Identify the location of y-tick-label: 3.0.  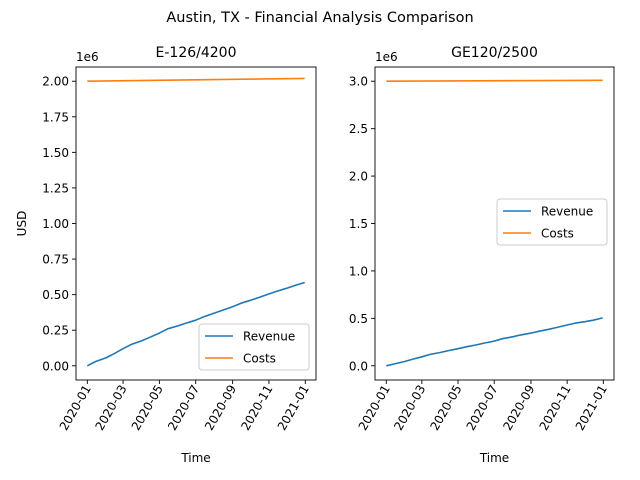
(358, 82).